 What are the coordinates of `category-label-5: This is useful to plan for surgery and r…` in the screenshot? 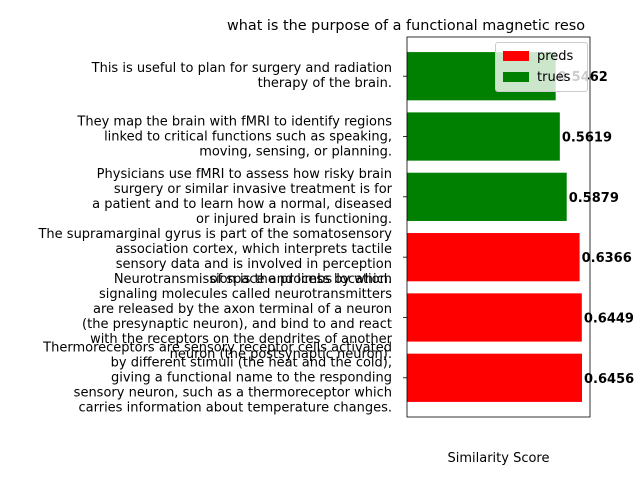 It's located at (241, 76).